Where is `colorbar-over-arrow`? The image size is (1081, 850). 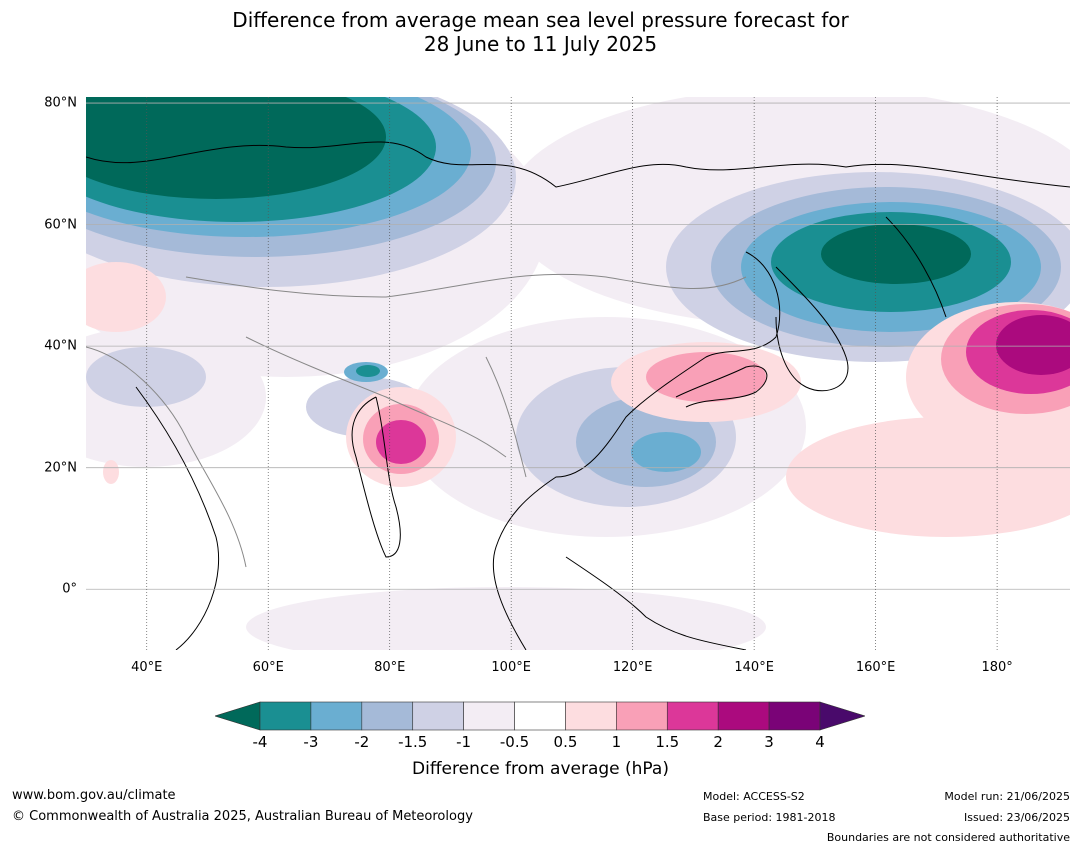
colorbar-over-arrow is located at coordinates (843, 716).